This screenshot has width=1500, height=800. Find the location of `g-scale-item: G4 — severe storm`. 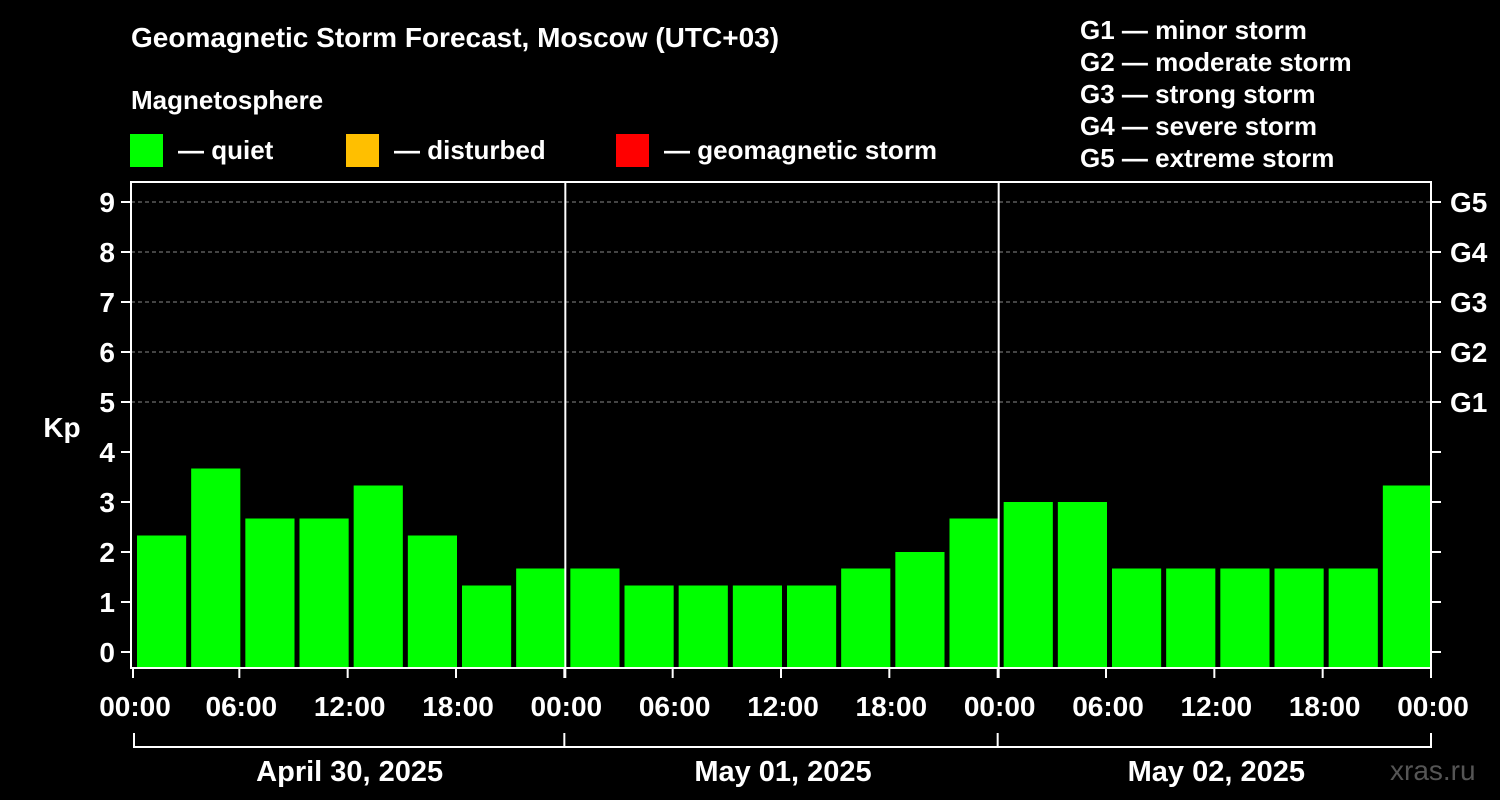

g-scale-item: G4 — severe storm is located at coordinates (1199, 126).